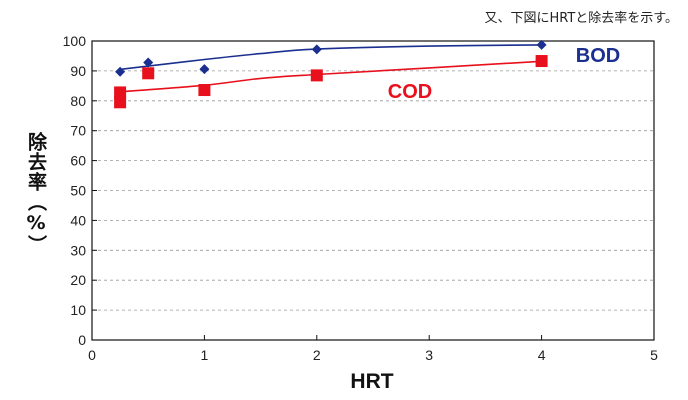 This screenshot has width=688, height=400. What do you see at coordinates (78, 161) in the screenshot?
I see `y-tick-label-6: 60` at bounding box center [78, 161].